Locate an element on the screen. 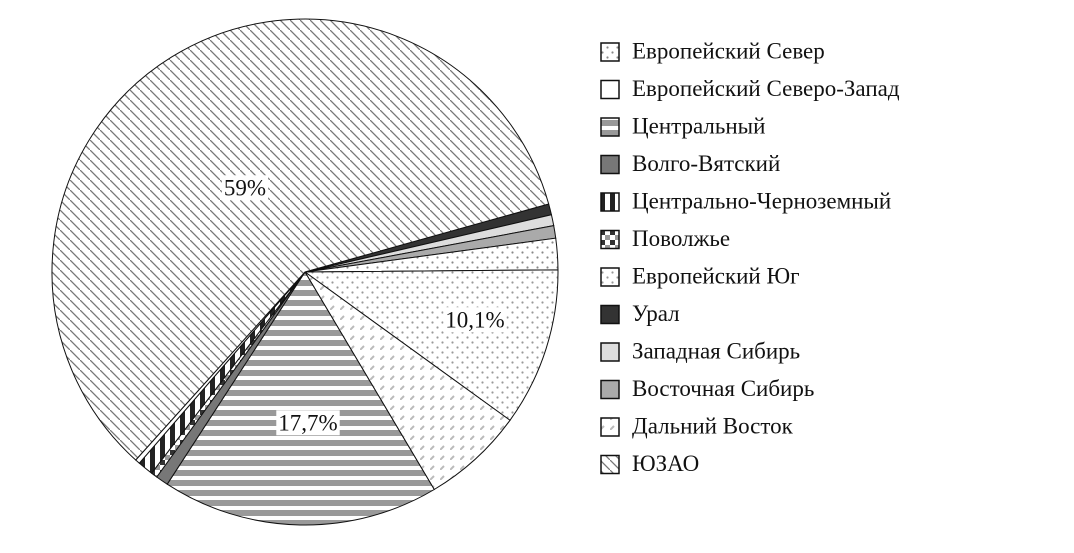  legend-label: Центрально-Черноземный is located at coordinates (761, 200).